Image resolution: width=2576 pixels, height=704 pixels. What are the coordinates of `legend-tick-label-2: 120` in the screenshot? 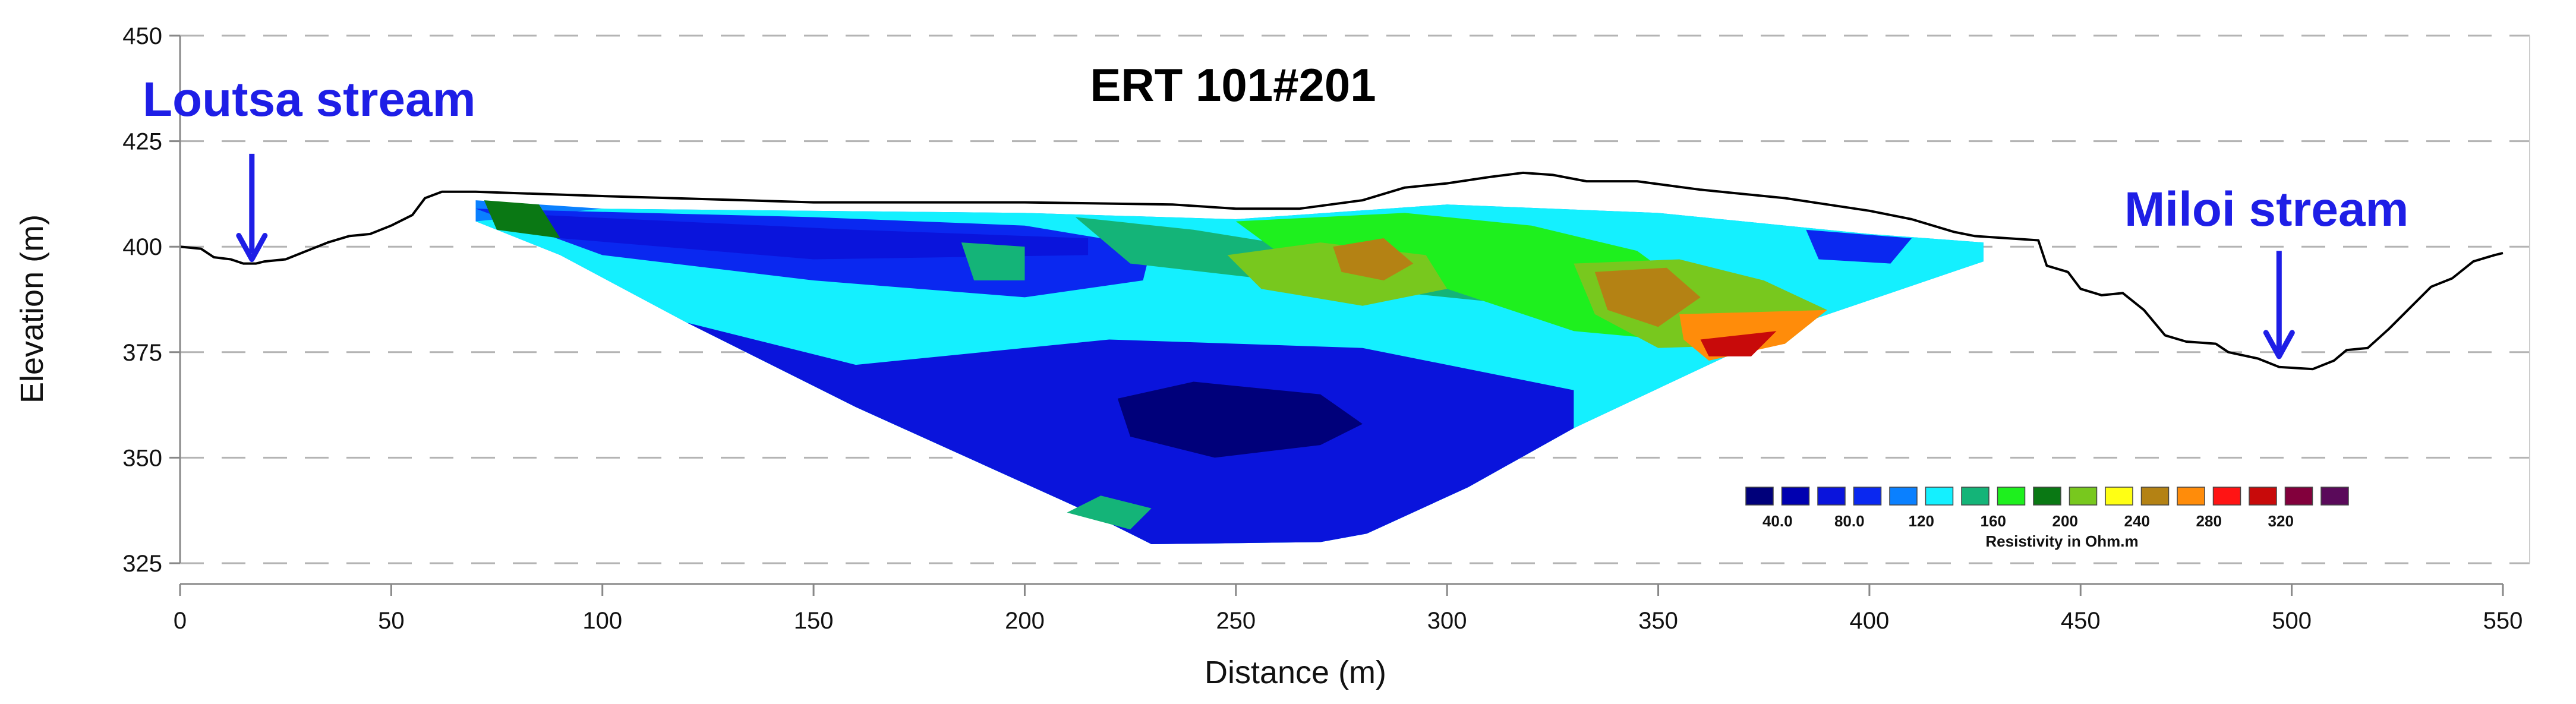 It's located at (1922, 521).